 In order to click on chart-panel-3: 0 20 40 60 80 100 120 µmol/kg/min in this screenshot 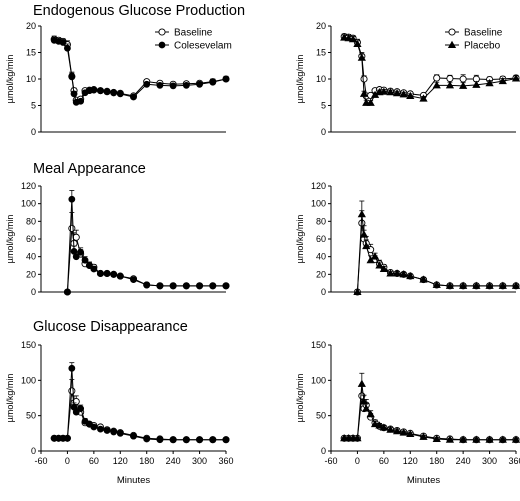, I will do `click(117, 239)`.